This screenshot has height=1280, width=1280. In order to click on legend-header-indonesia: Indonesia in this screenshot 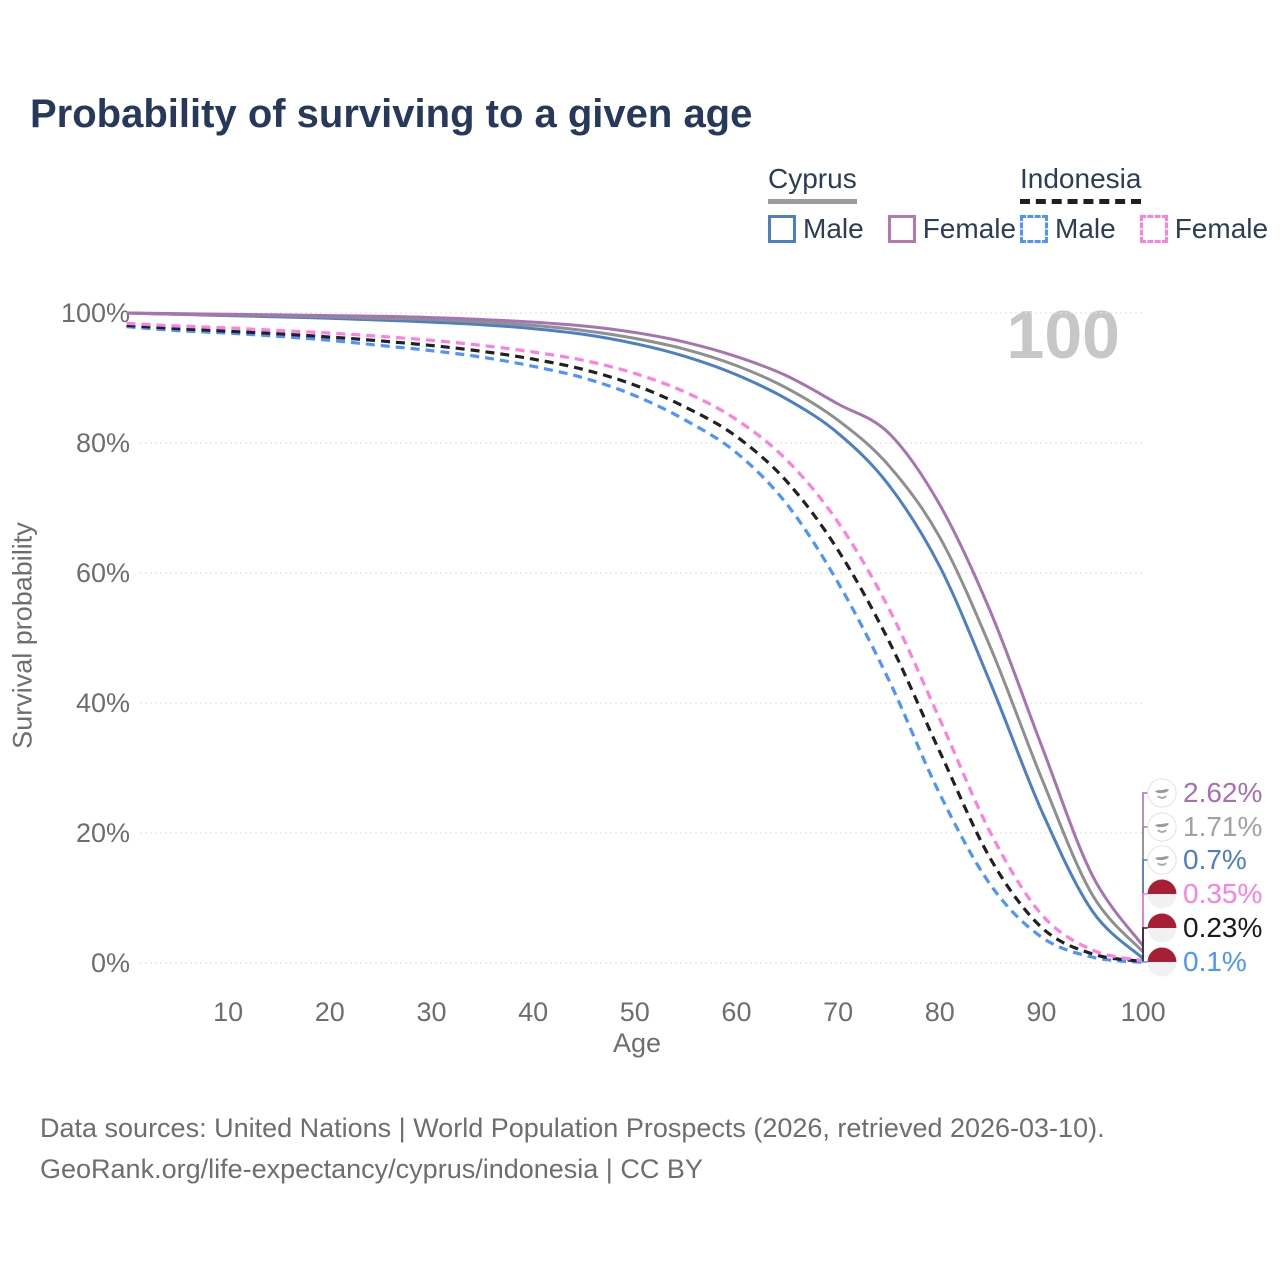, I will do `click(1081, 183)`.